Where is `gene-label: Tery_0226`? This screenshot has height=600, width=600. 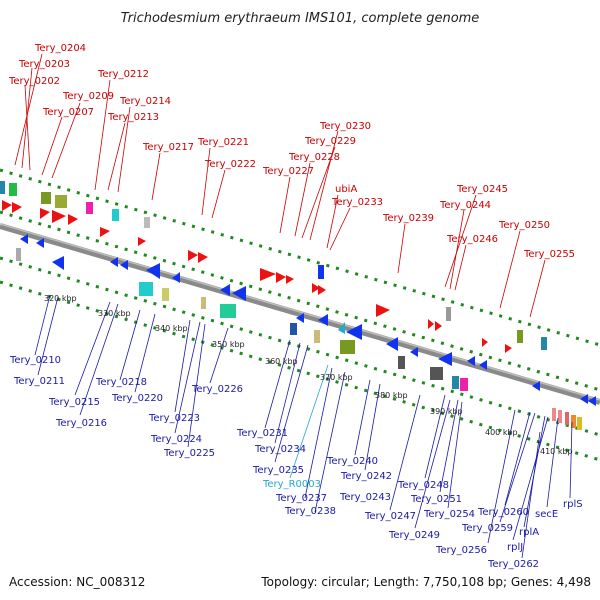
gene-label: Tery_0226 is located at coordinates (217, 389).